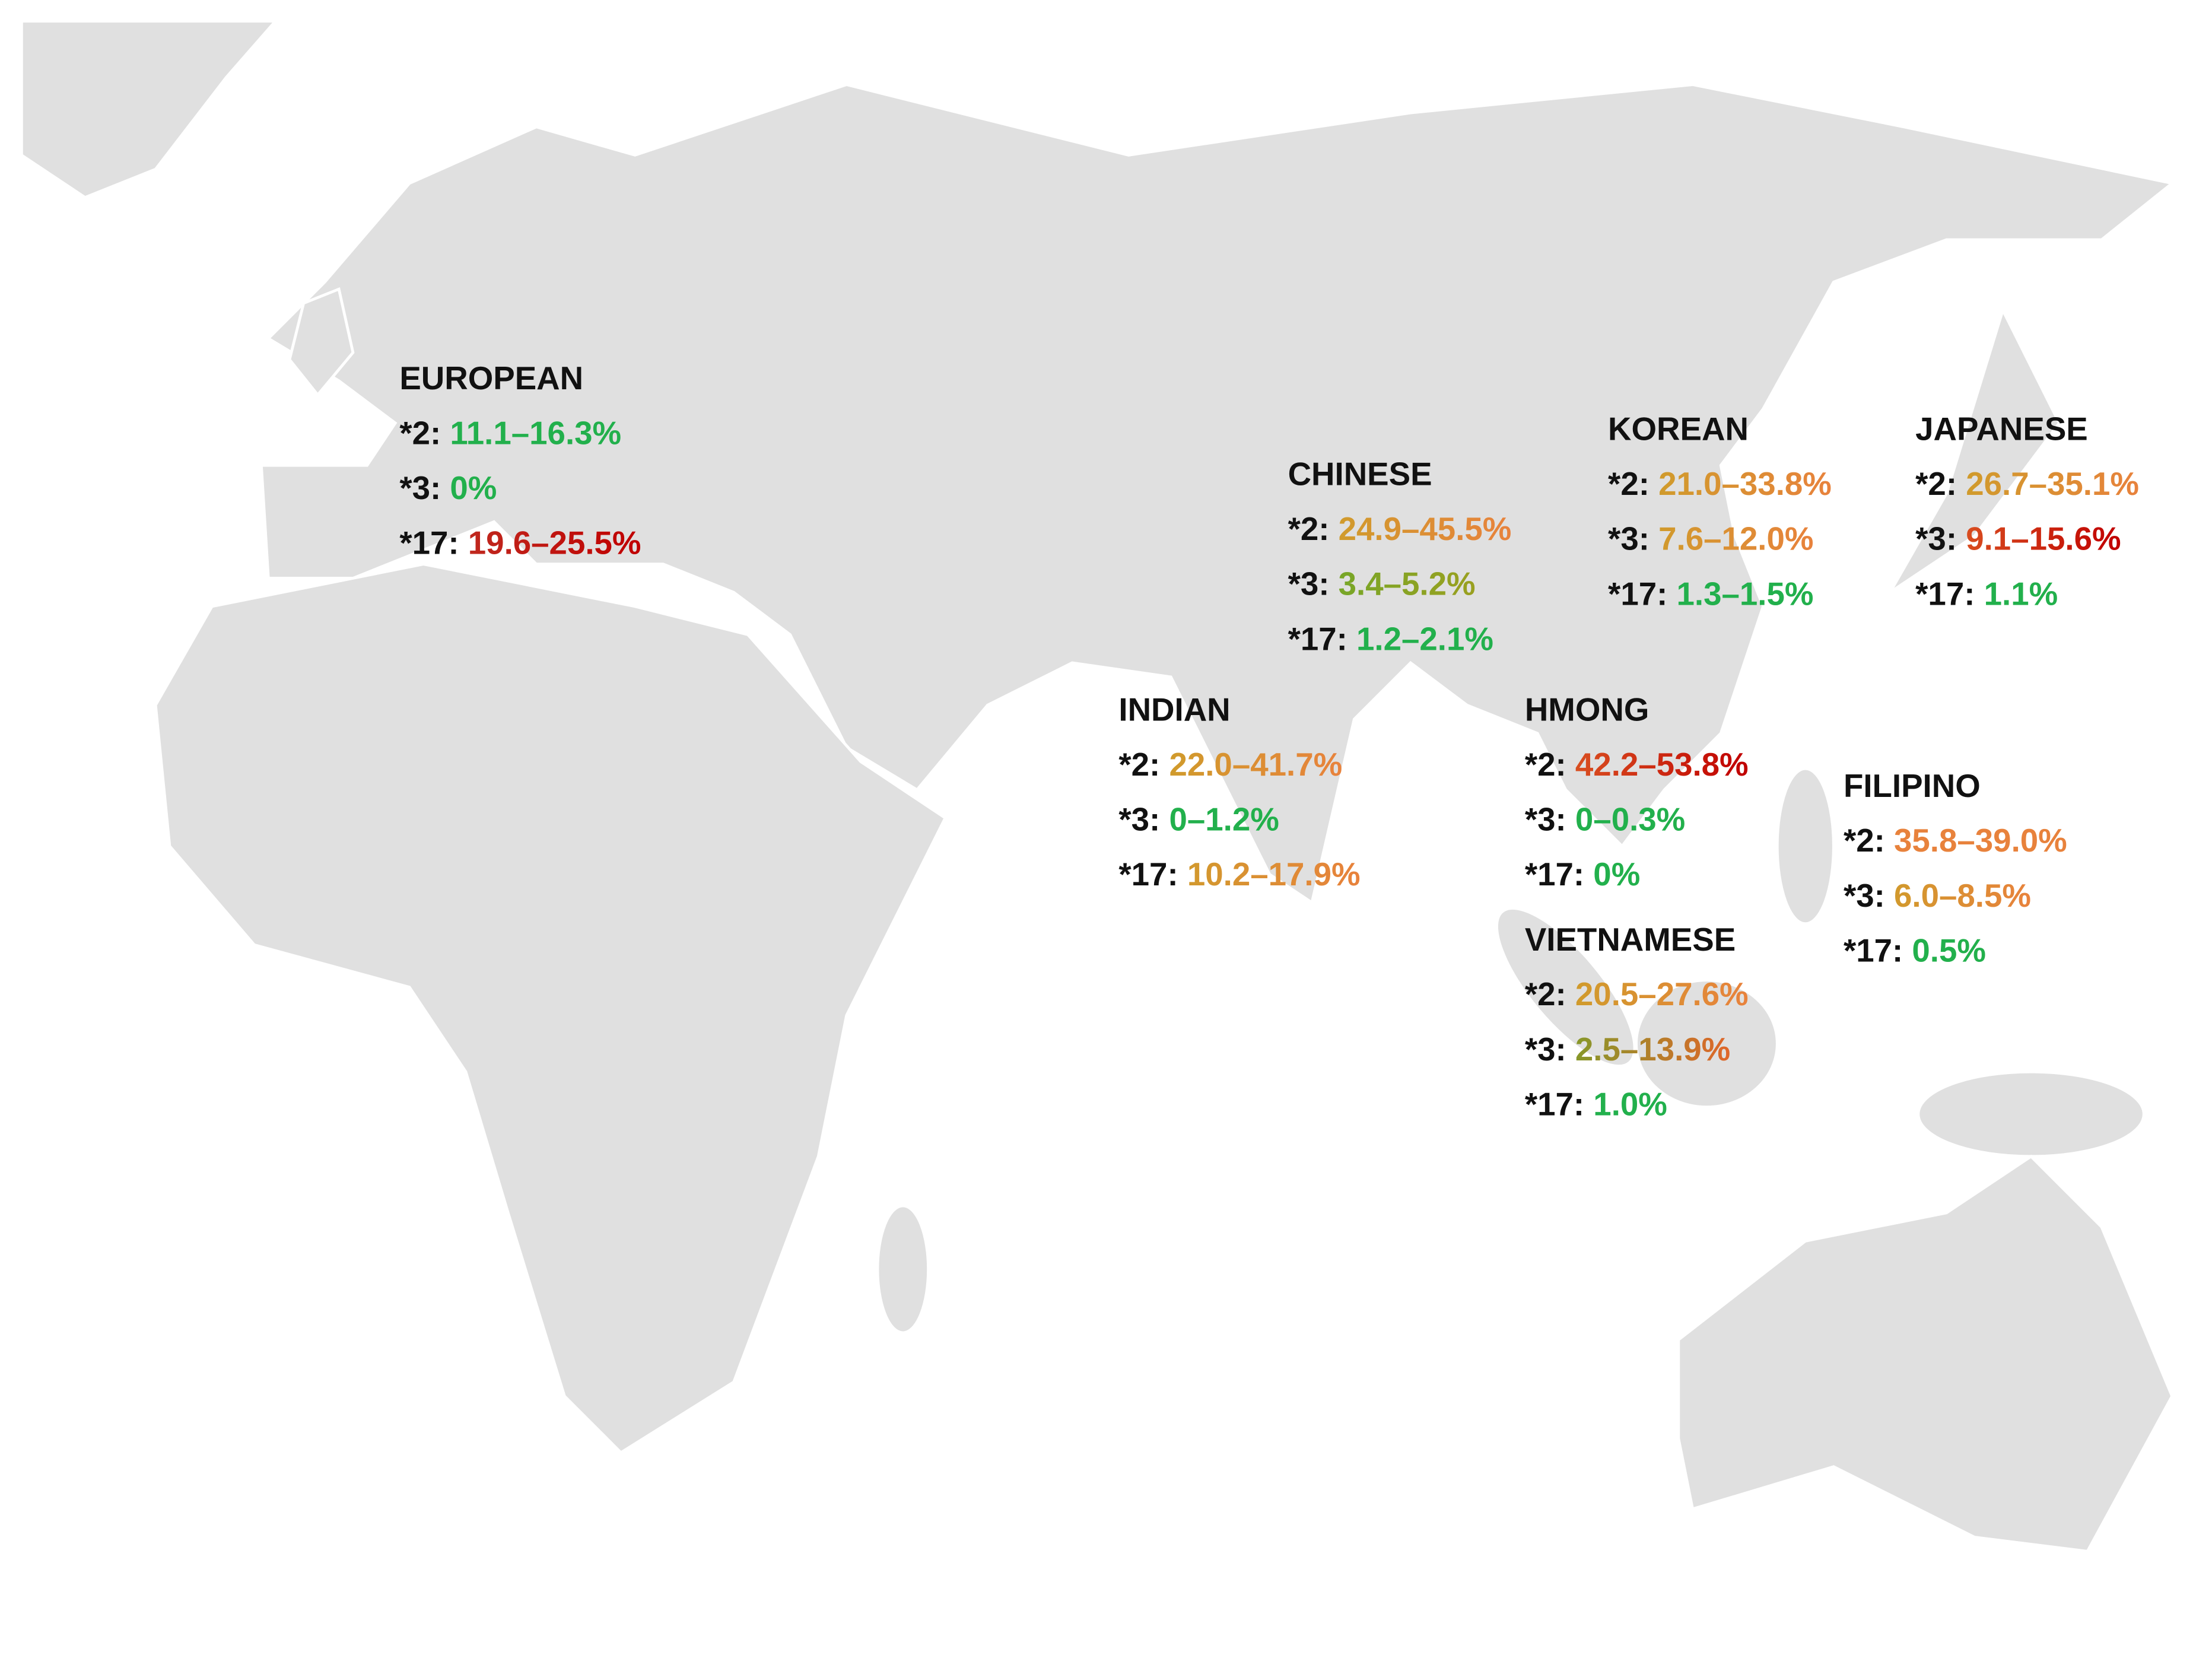 This screenshot has width=2212, height=1674. What do you see at coordinates (1735, 539) in the screenshot?
I see `frequency-range: 7.6–12.0%` at bounding box center [1735, 539].